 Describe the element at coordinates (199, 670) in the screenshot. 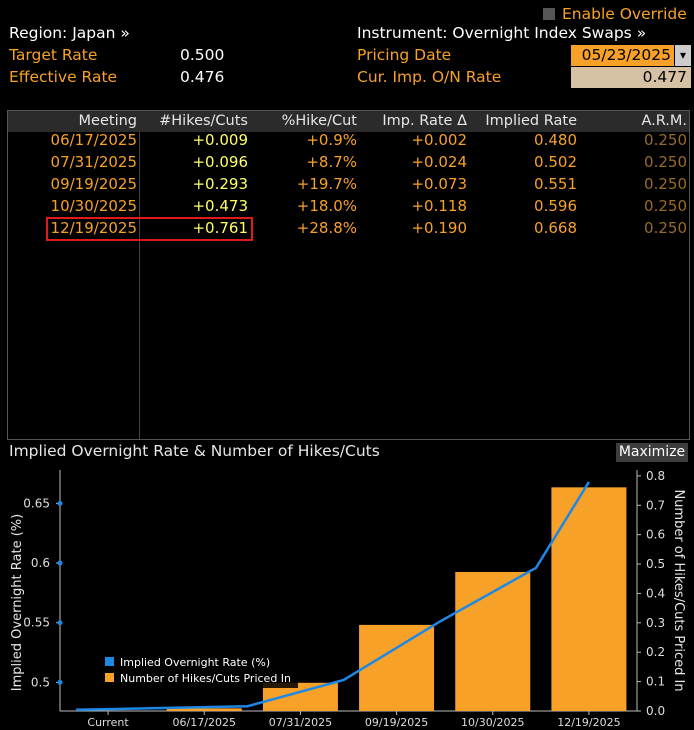

I see `legend-box` at that location.